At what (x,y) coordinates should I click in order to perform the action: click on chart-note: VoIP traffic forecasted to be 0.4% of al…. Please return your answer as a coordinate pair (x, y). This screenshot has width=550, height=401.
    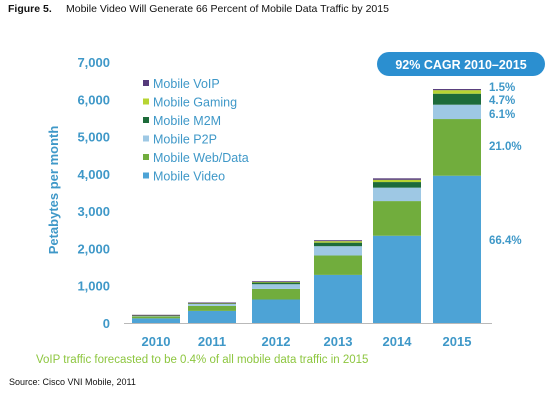
    Looking at the image, I should click on (202, 360).